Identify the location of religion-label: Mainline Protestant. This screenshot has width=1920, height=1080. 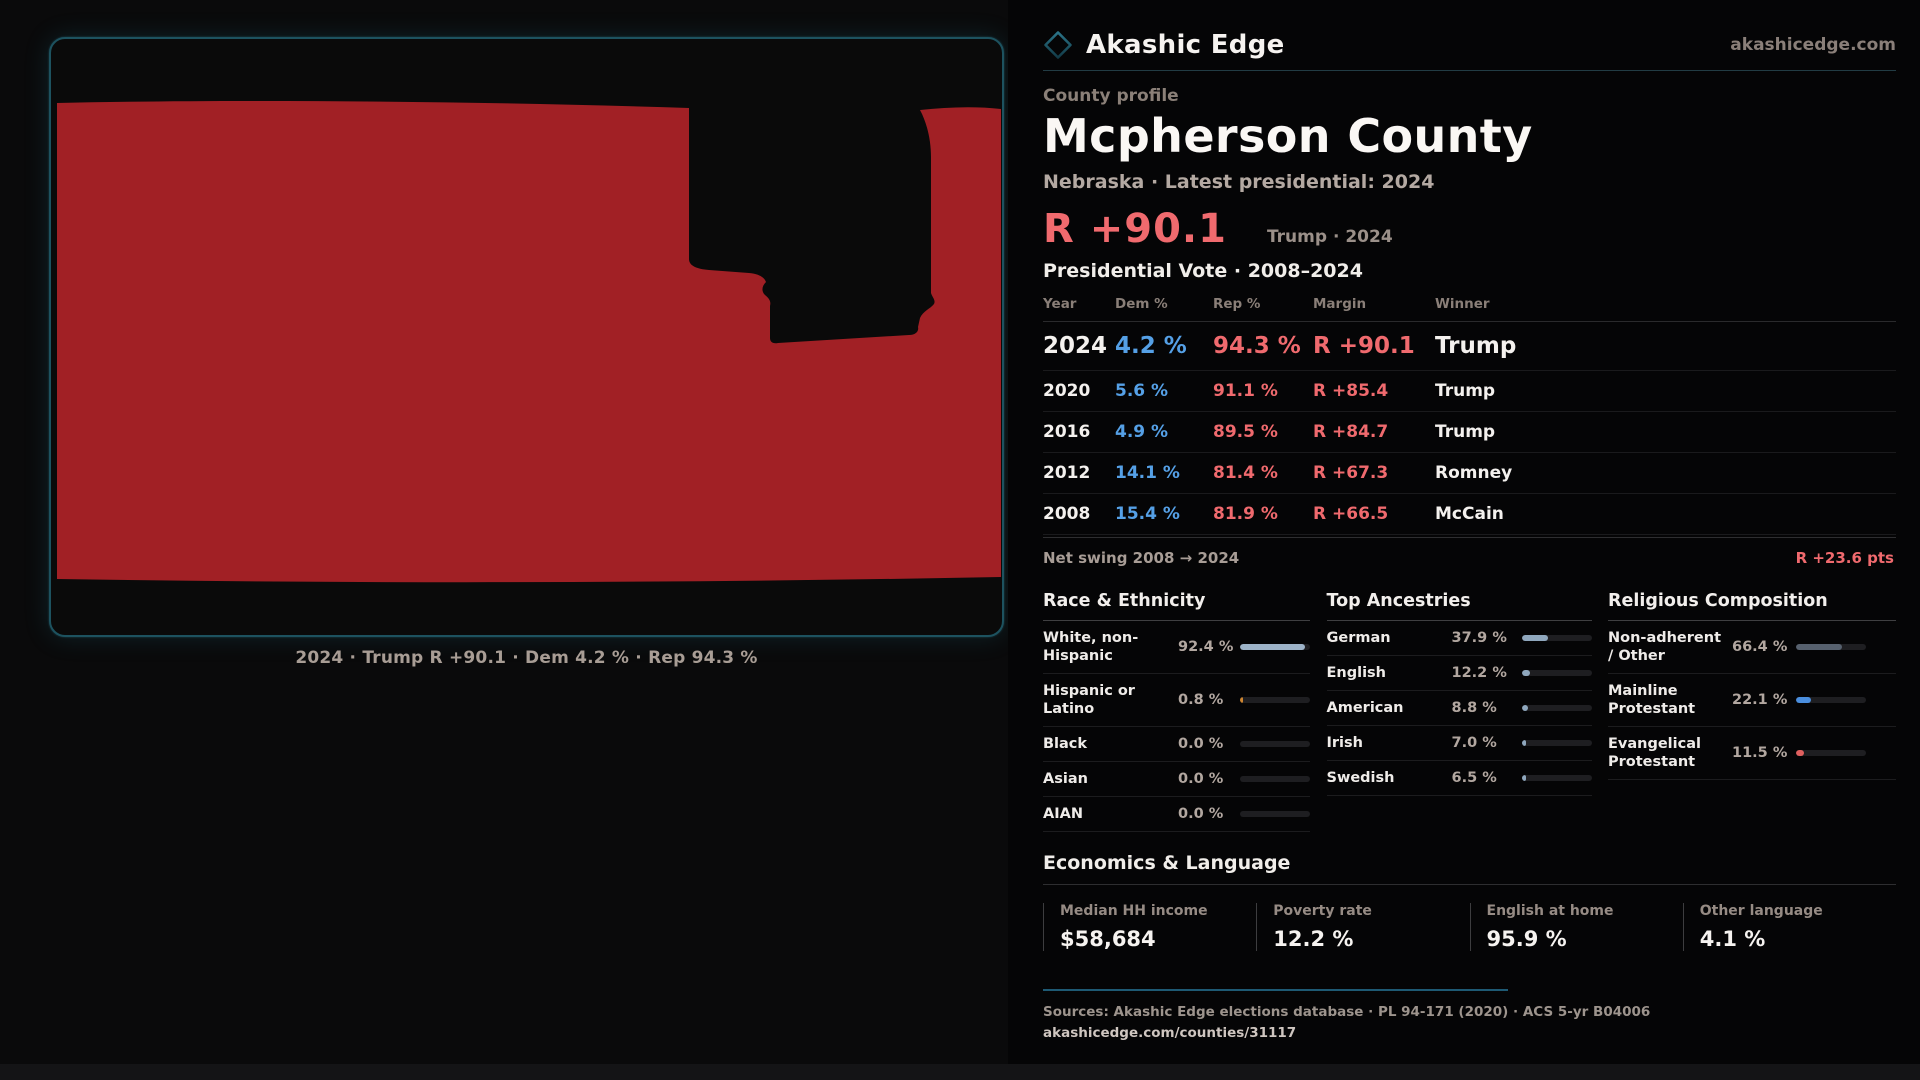
(1652, 699).